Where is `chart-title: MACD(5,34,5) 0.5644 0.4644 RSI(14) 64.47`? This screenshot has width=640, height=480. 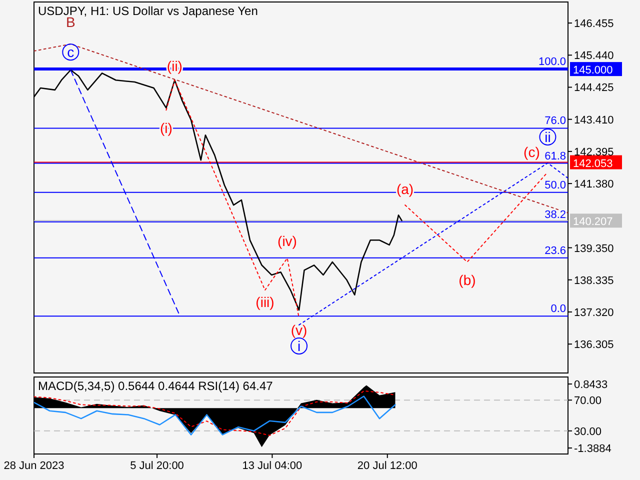
chart-title: MACD(5,34,5) 0.5644 0.4644 RSI(14) 64.47 is located at coordinates (156, 386).